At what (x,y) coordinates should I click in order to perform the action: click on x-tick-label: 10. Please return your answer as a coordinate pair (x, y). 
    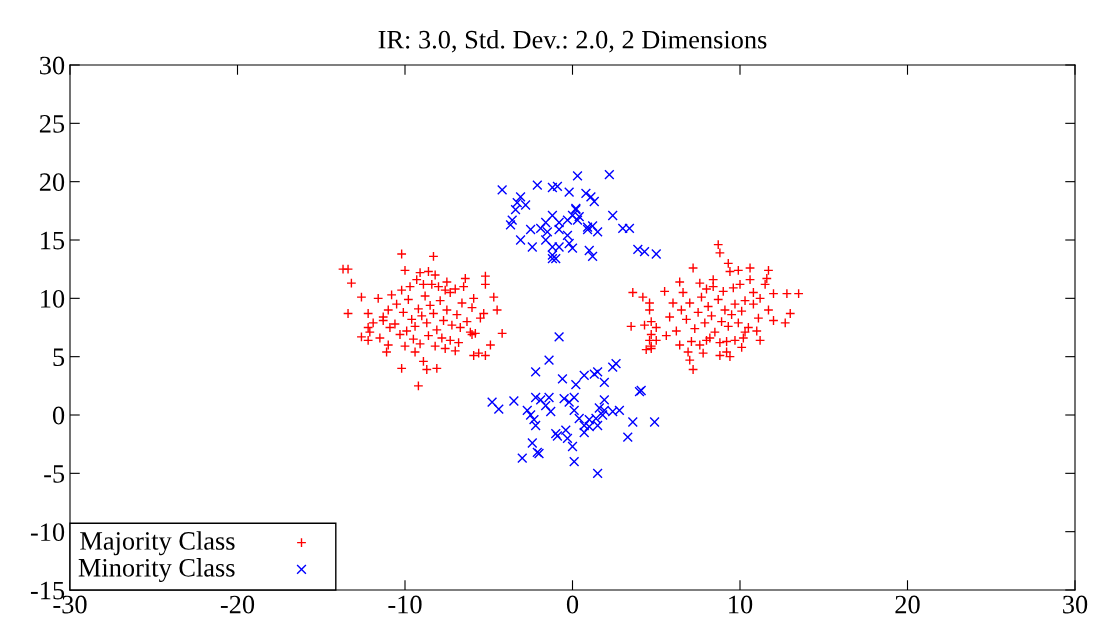
    Looking at the image, I should click on (741, 604).